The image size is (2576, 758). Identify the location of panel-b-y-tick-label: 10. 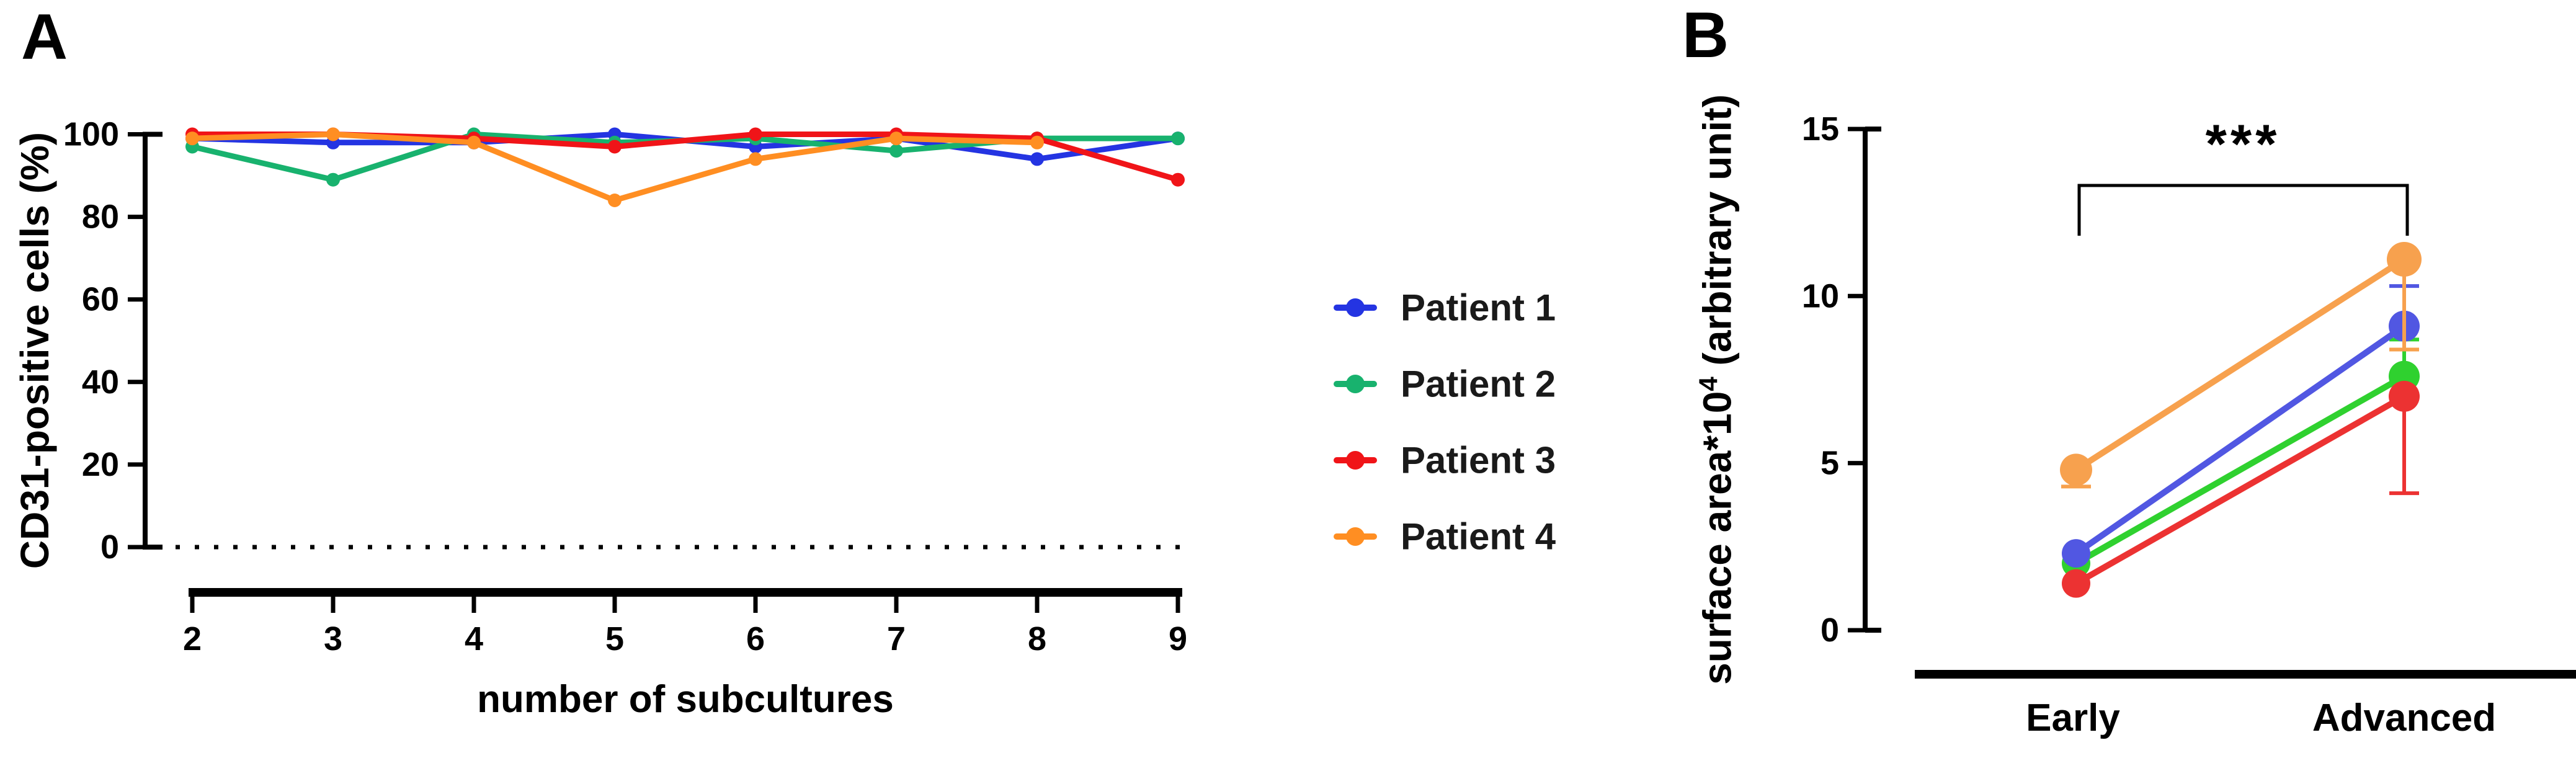
(1821, 295).